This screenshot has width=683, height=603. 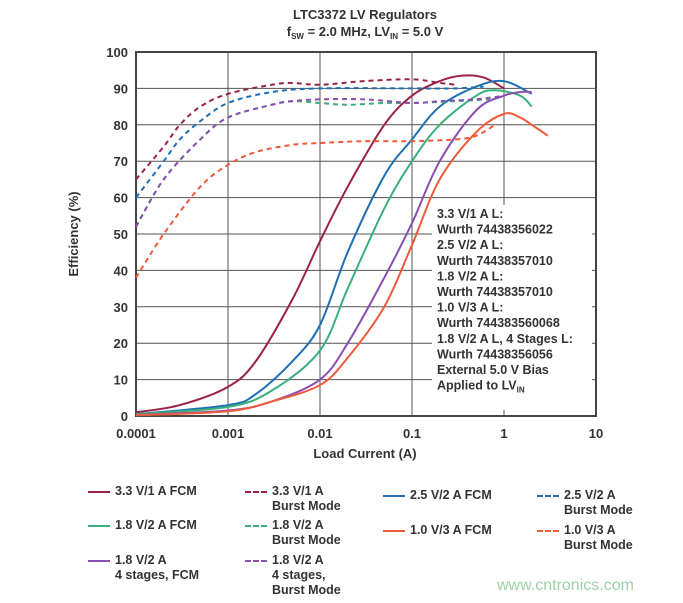 I want to click on legend-label: 1.8 V/2 A Burst Mode, so click(x=306, y=532).